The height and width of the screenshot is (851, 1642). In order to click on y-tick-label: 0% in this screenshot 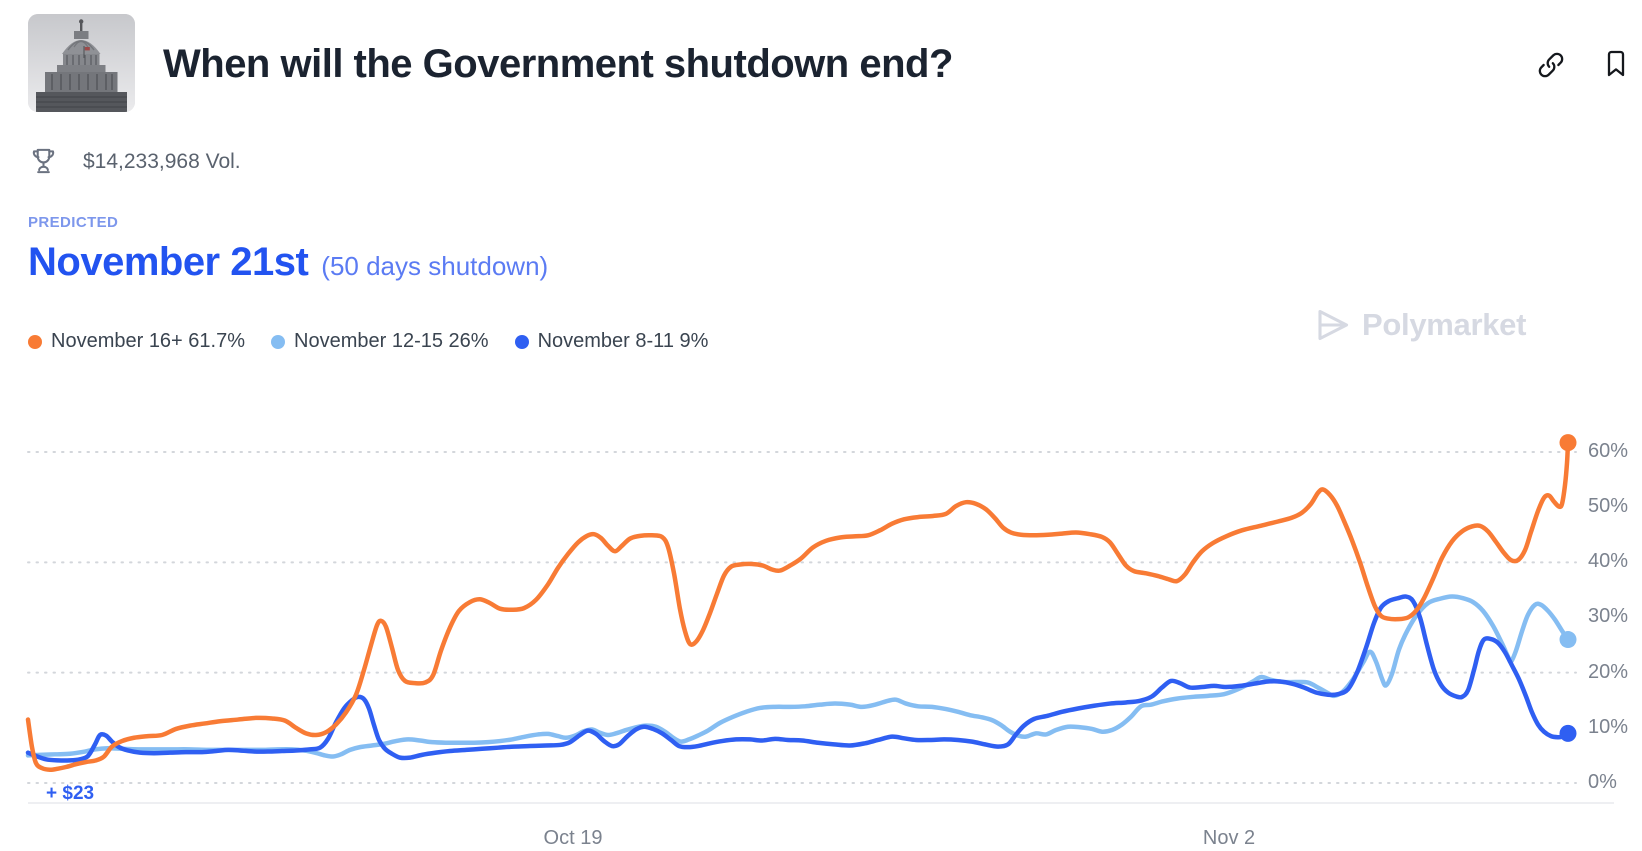, I will do `click(1602, 782)`.